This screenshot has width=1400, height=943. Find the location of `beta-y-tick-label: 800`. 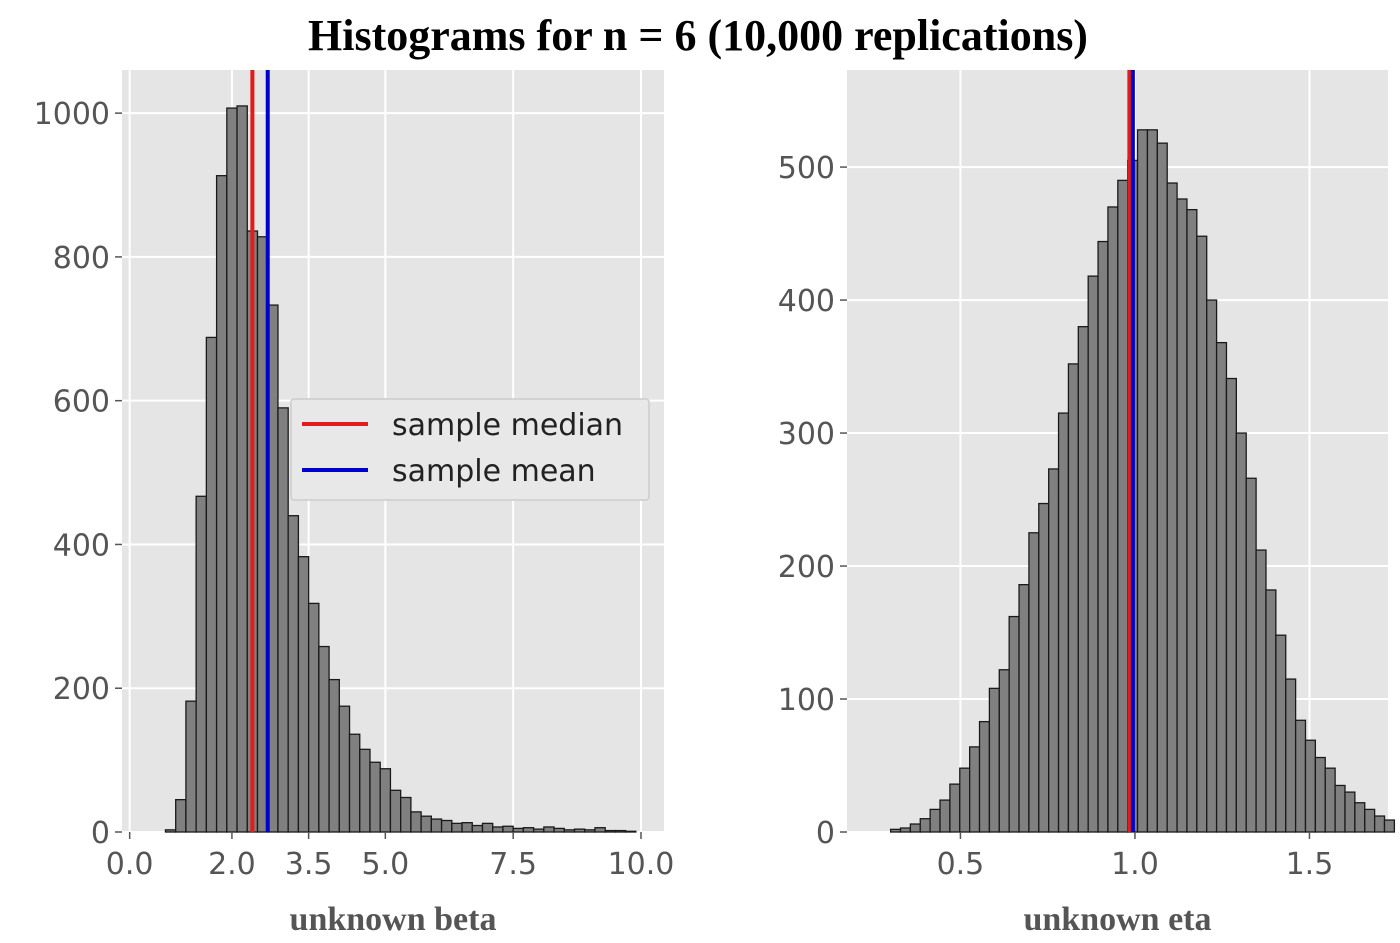

beta-y-tick-label: 800 is located at coordinates (81, 258).